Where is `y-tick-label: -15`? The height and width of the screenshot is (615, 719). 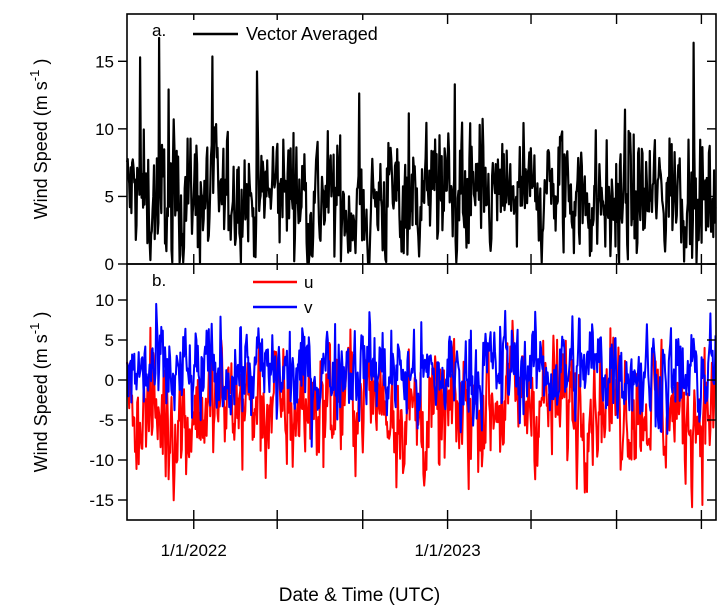 y-tick-label: -15 is located at coordinates (101, 500).